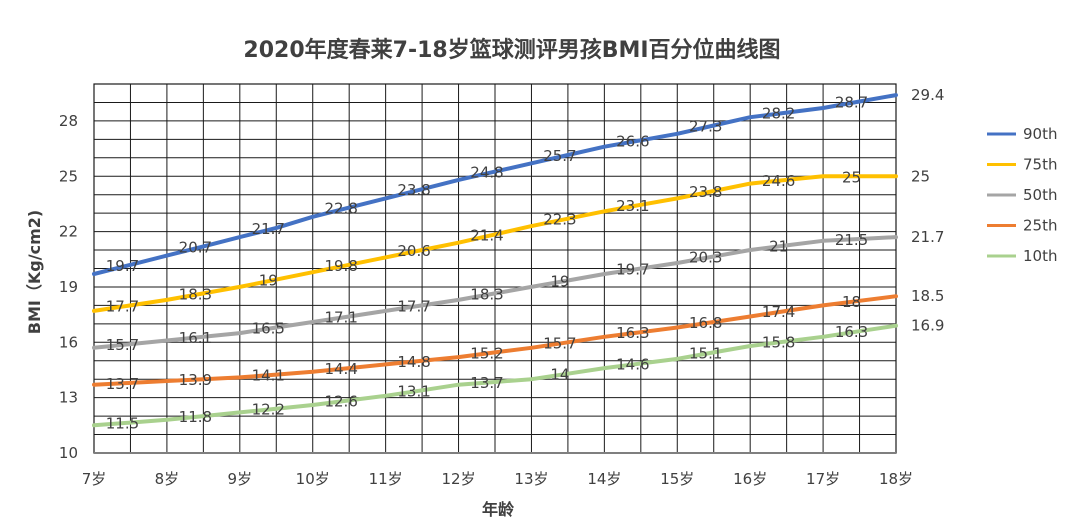 Image resolution: width=1080 pixels, height=532 pixels. Describe the element at coordinates (413, 306) in the screenshot. I see `data-label-50th: 17.7` at that location.